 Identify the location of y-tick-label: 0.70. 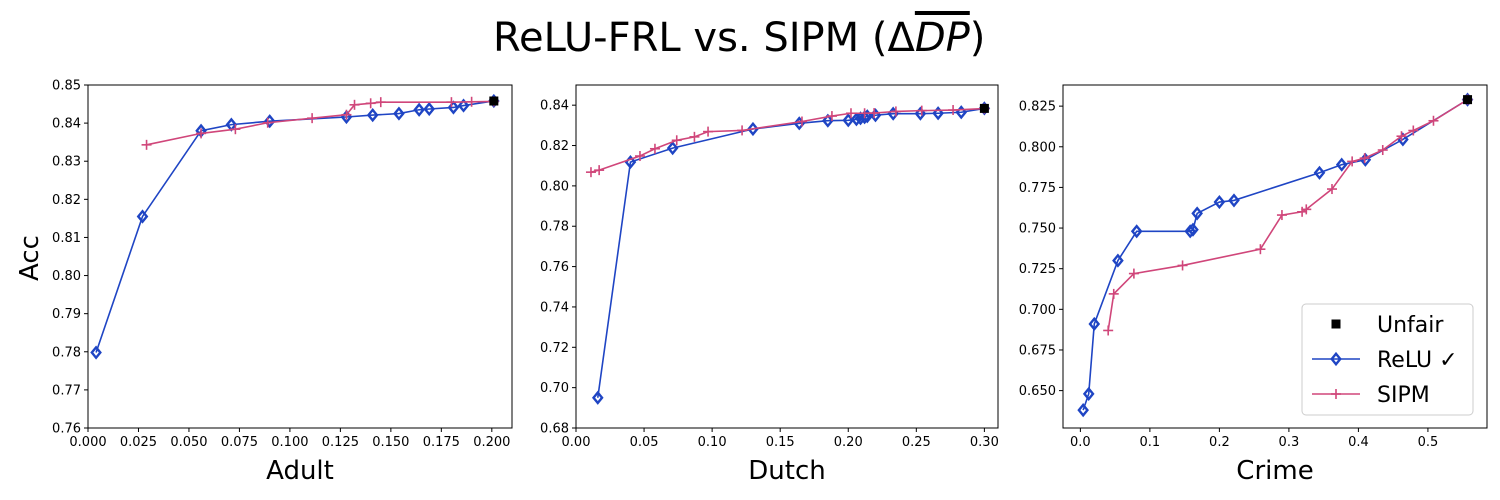
(554, 388).